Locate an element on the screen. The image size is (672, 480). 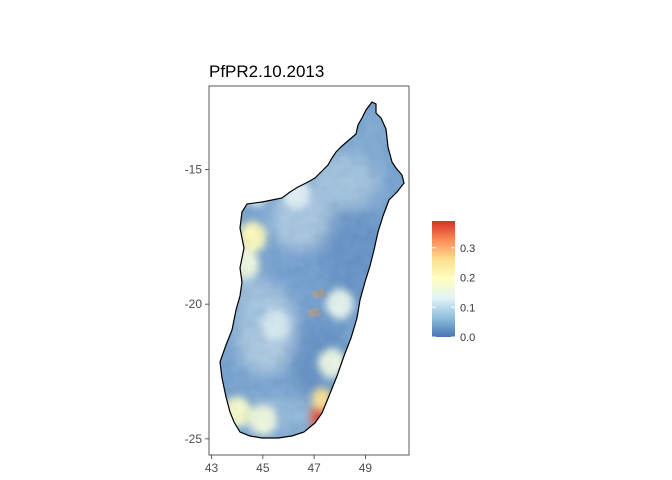
legend-colorbar is located at coordinates (443, 279).